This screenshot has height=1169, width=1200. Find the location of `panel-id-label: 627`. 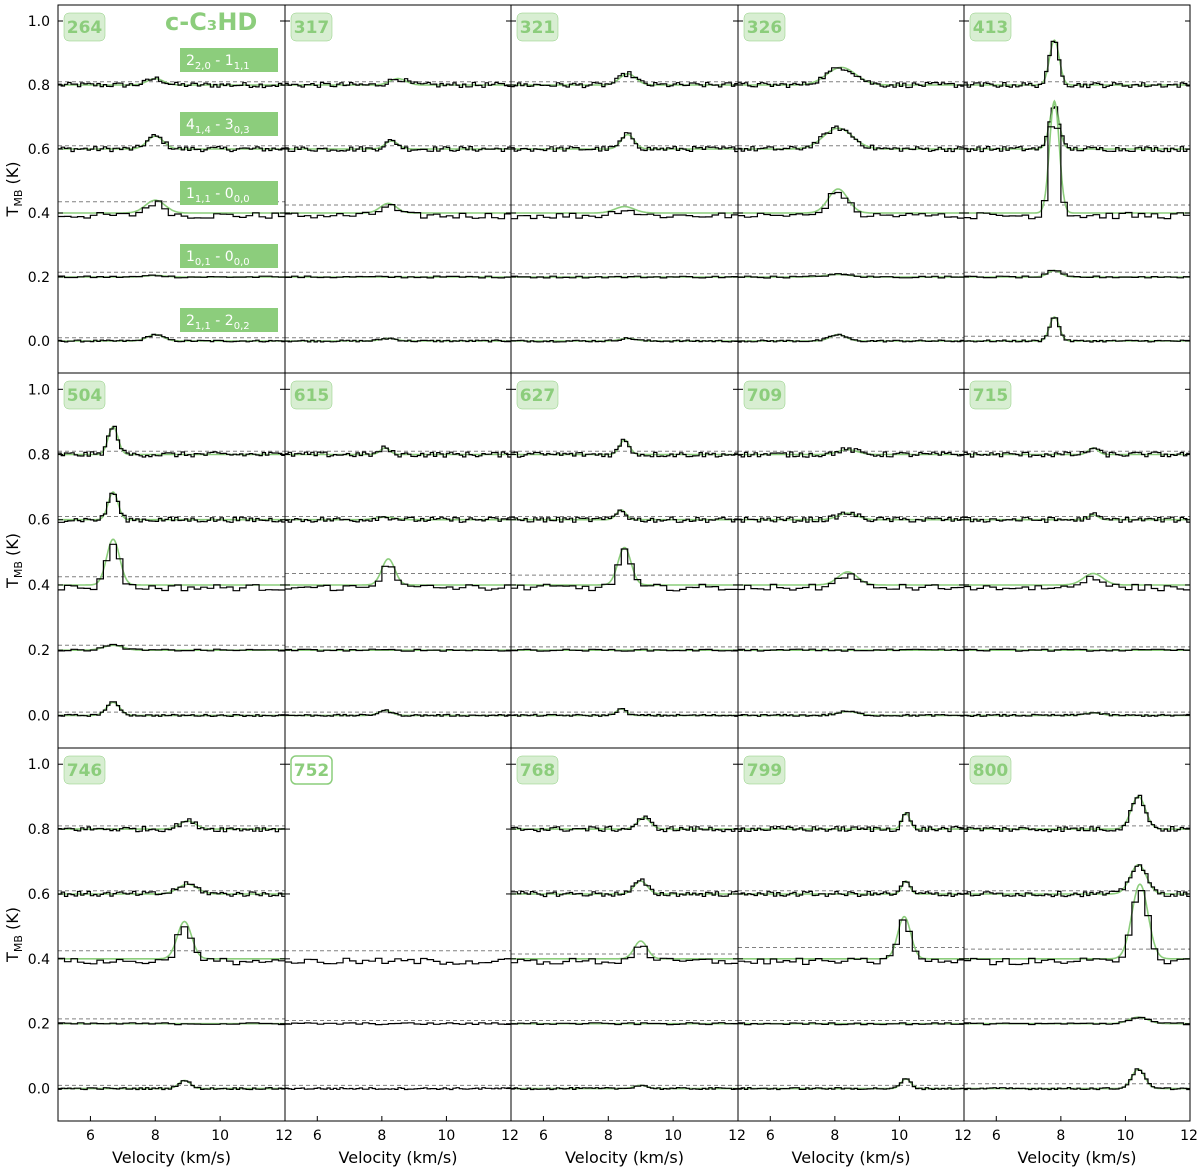

panel-id-label: 627 is located at coordinates (538, 396).